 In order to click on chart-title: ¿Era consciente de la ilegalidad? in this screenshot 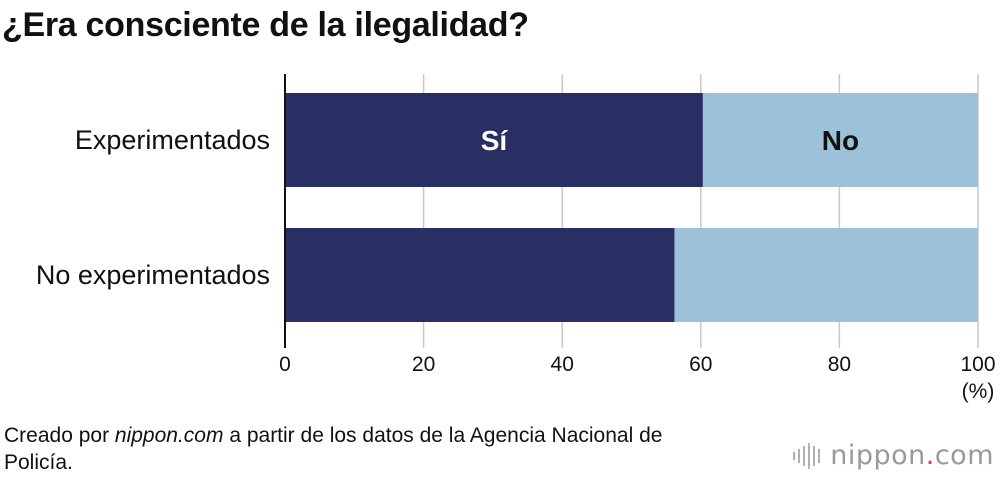, I will do `click(265, 25)`.